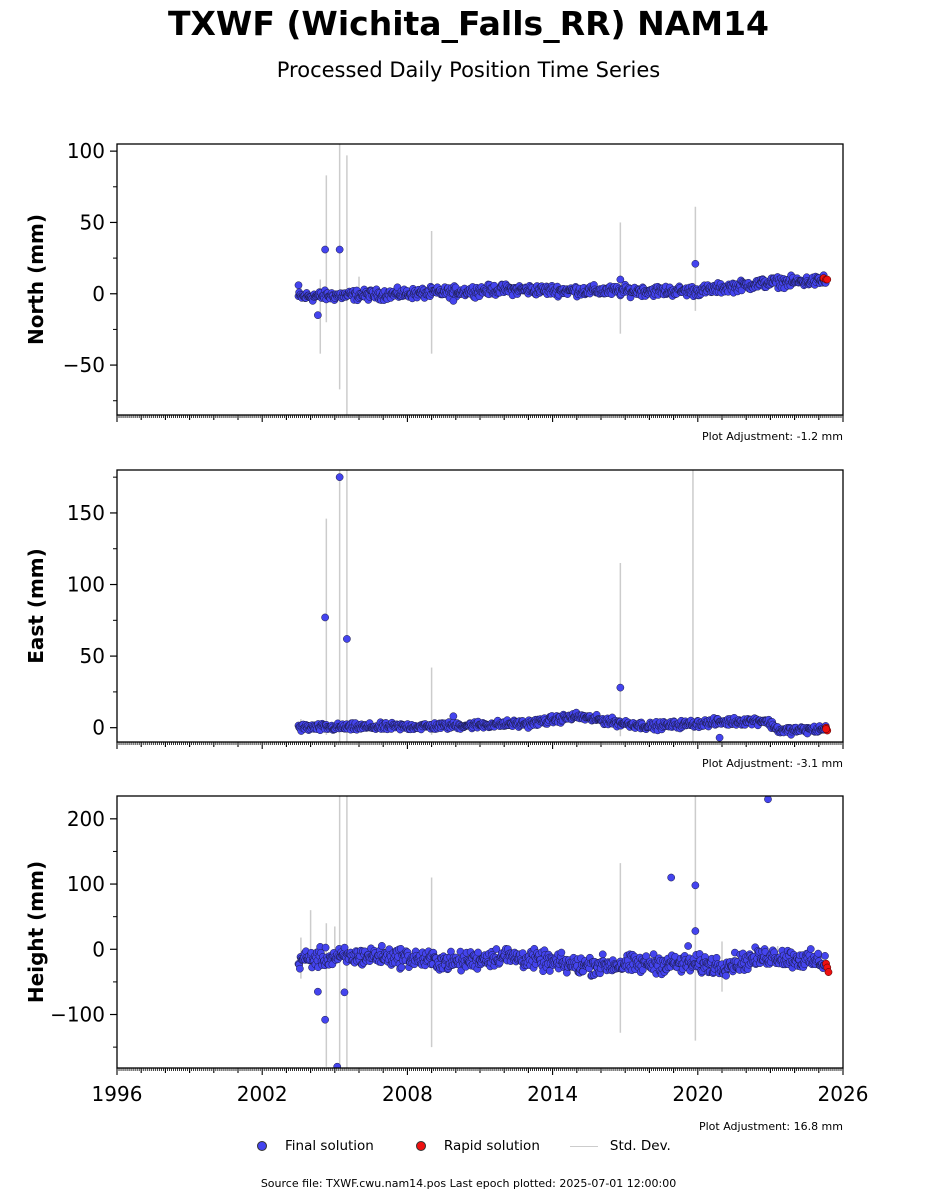  I want to click on chart-title: TXWF (Wichita_Falls_RR) NAM14, so click(468, 23).